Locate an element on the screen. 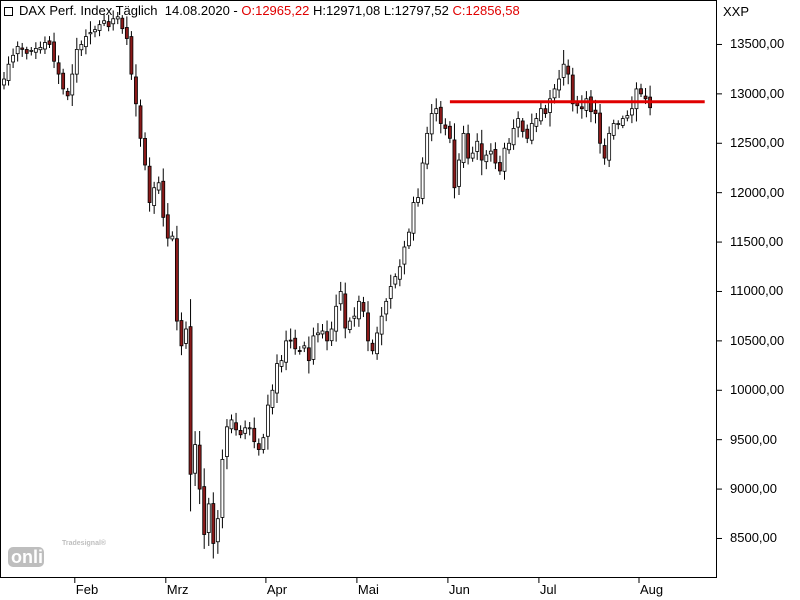 The image size is (800, 600). tradesignal-online-logo: Tradesignal® online is located at coordinates (57, 553).